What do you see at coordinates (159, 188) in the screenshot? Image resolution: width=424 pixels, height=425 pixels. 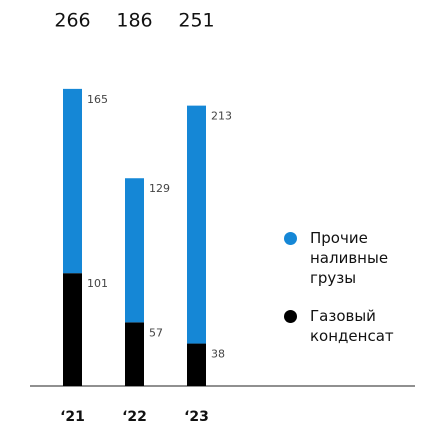 I see `value-label: 129` at bounding box center [159, 188].